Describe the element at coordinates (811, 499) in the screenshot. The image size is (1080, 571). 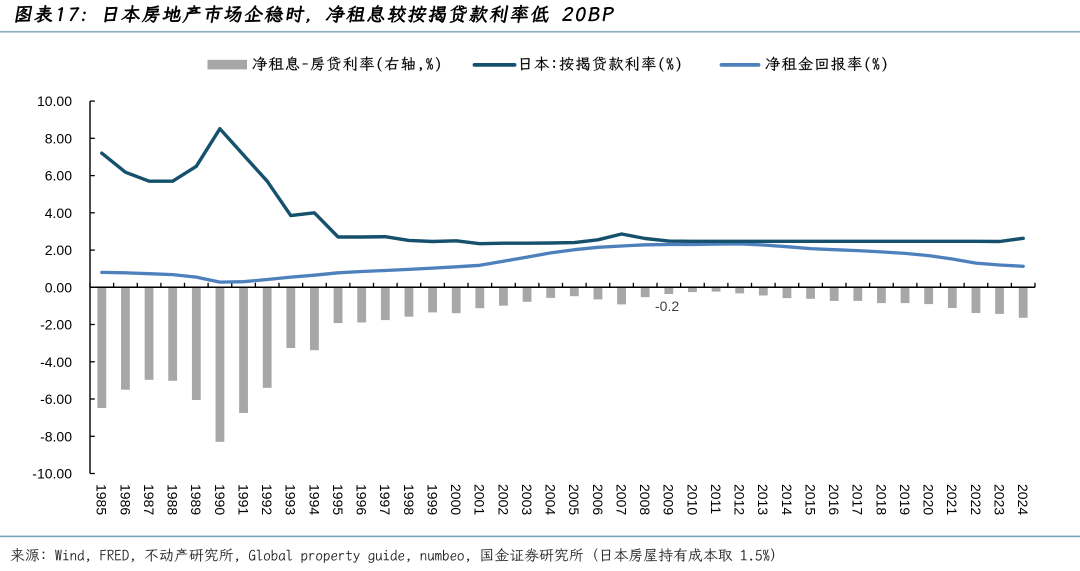
I see `svg-text: 2015` at that location.